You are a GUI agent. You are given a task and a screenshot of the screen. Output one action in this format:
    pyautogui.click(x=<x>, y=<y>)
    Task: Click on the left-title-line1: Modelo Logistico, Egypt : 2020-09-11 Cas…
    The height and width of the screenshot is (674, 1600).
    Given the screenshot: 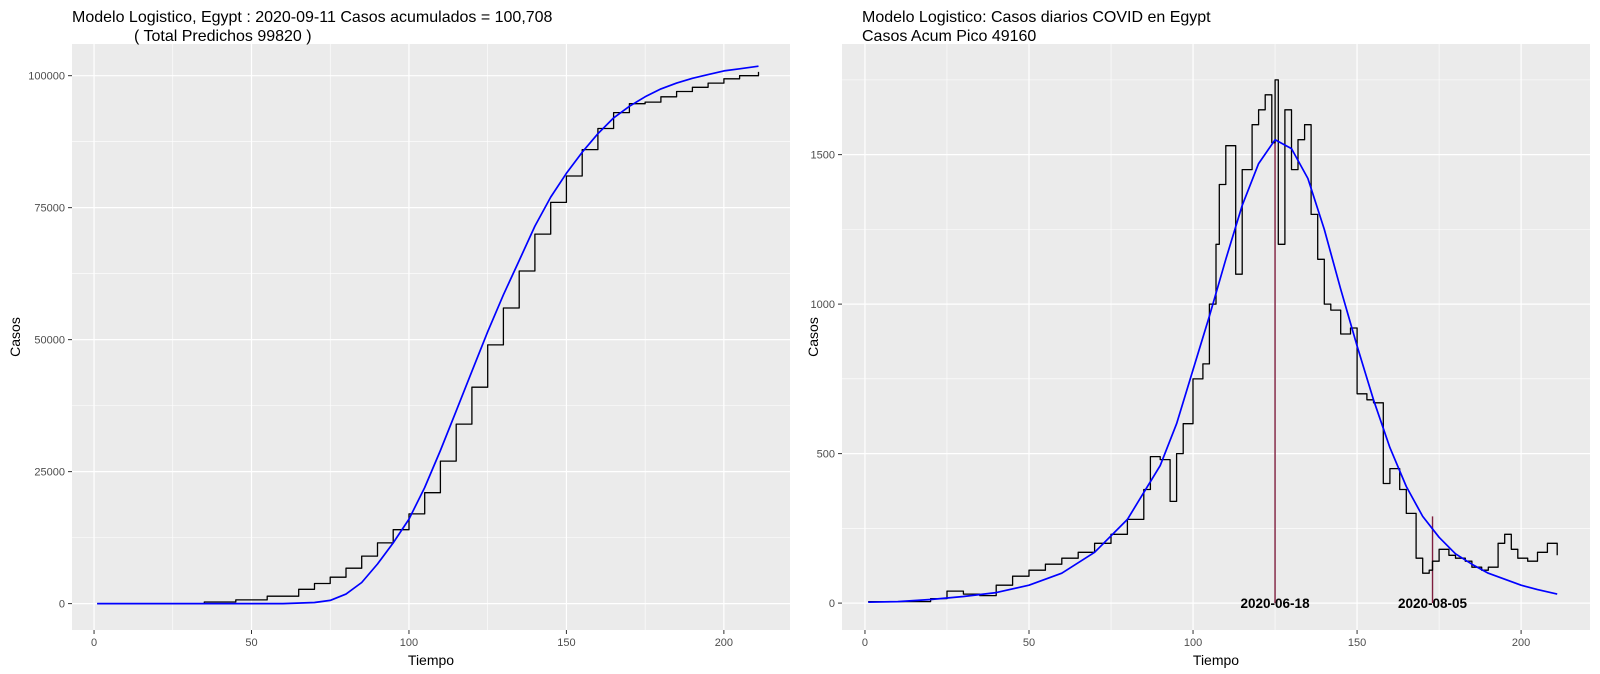 What is the action you would take?
    pyautogui.click(x=312, y=17)
    